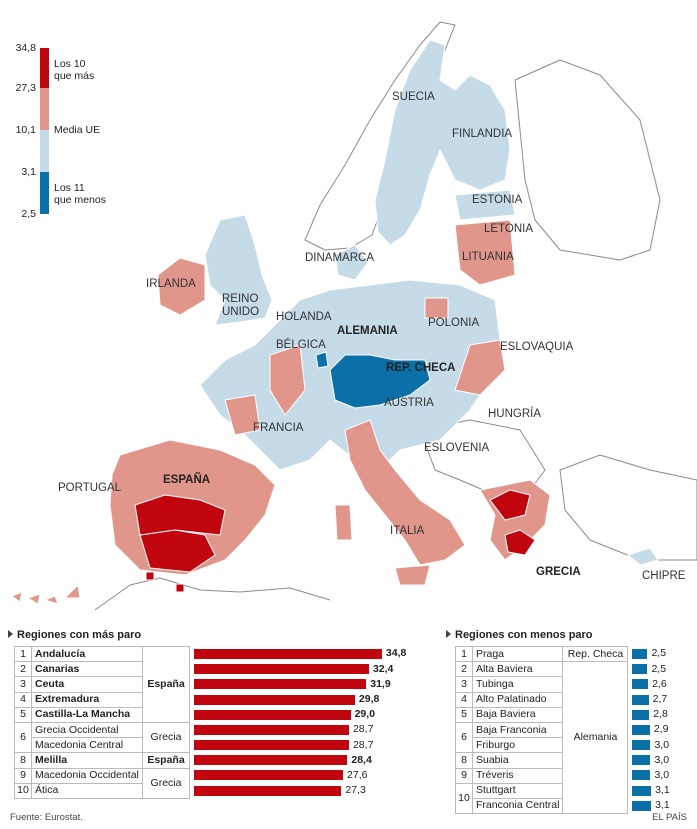  Describe the element at coordinates (322, 360) in the screenshot. I see `trier` at that location.